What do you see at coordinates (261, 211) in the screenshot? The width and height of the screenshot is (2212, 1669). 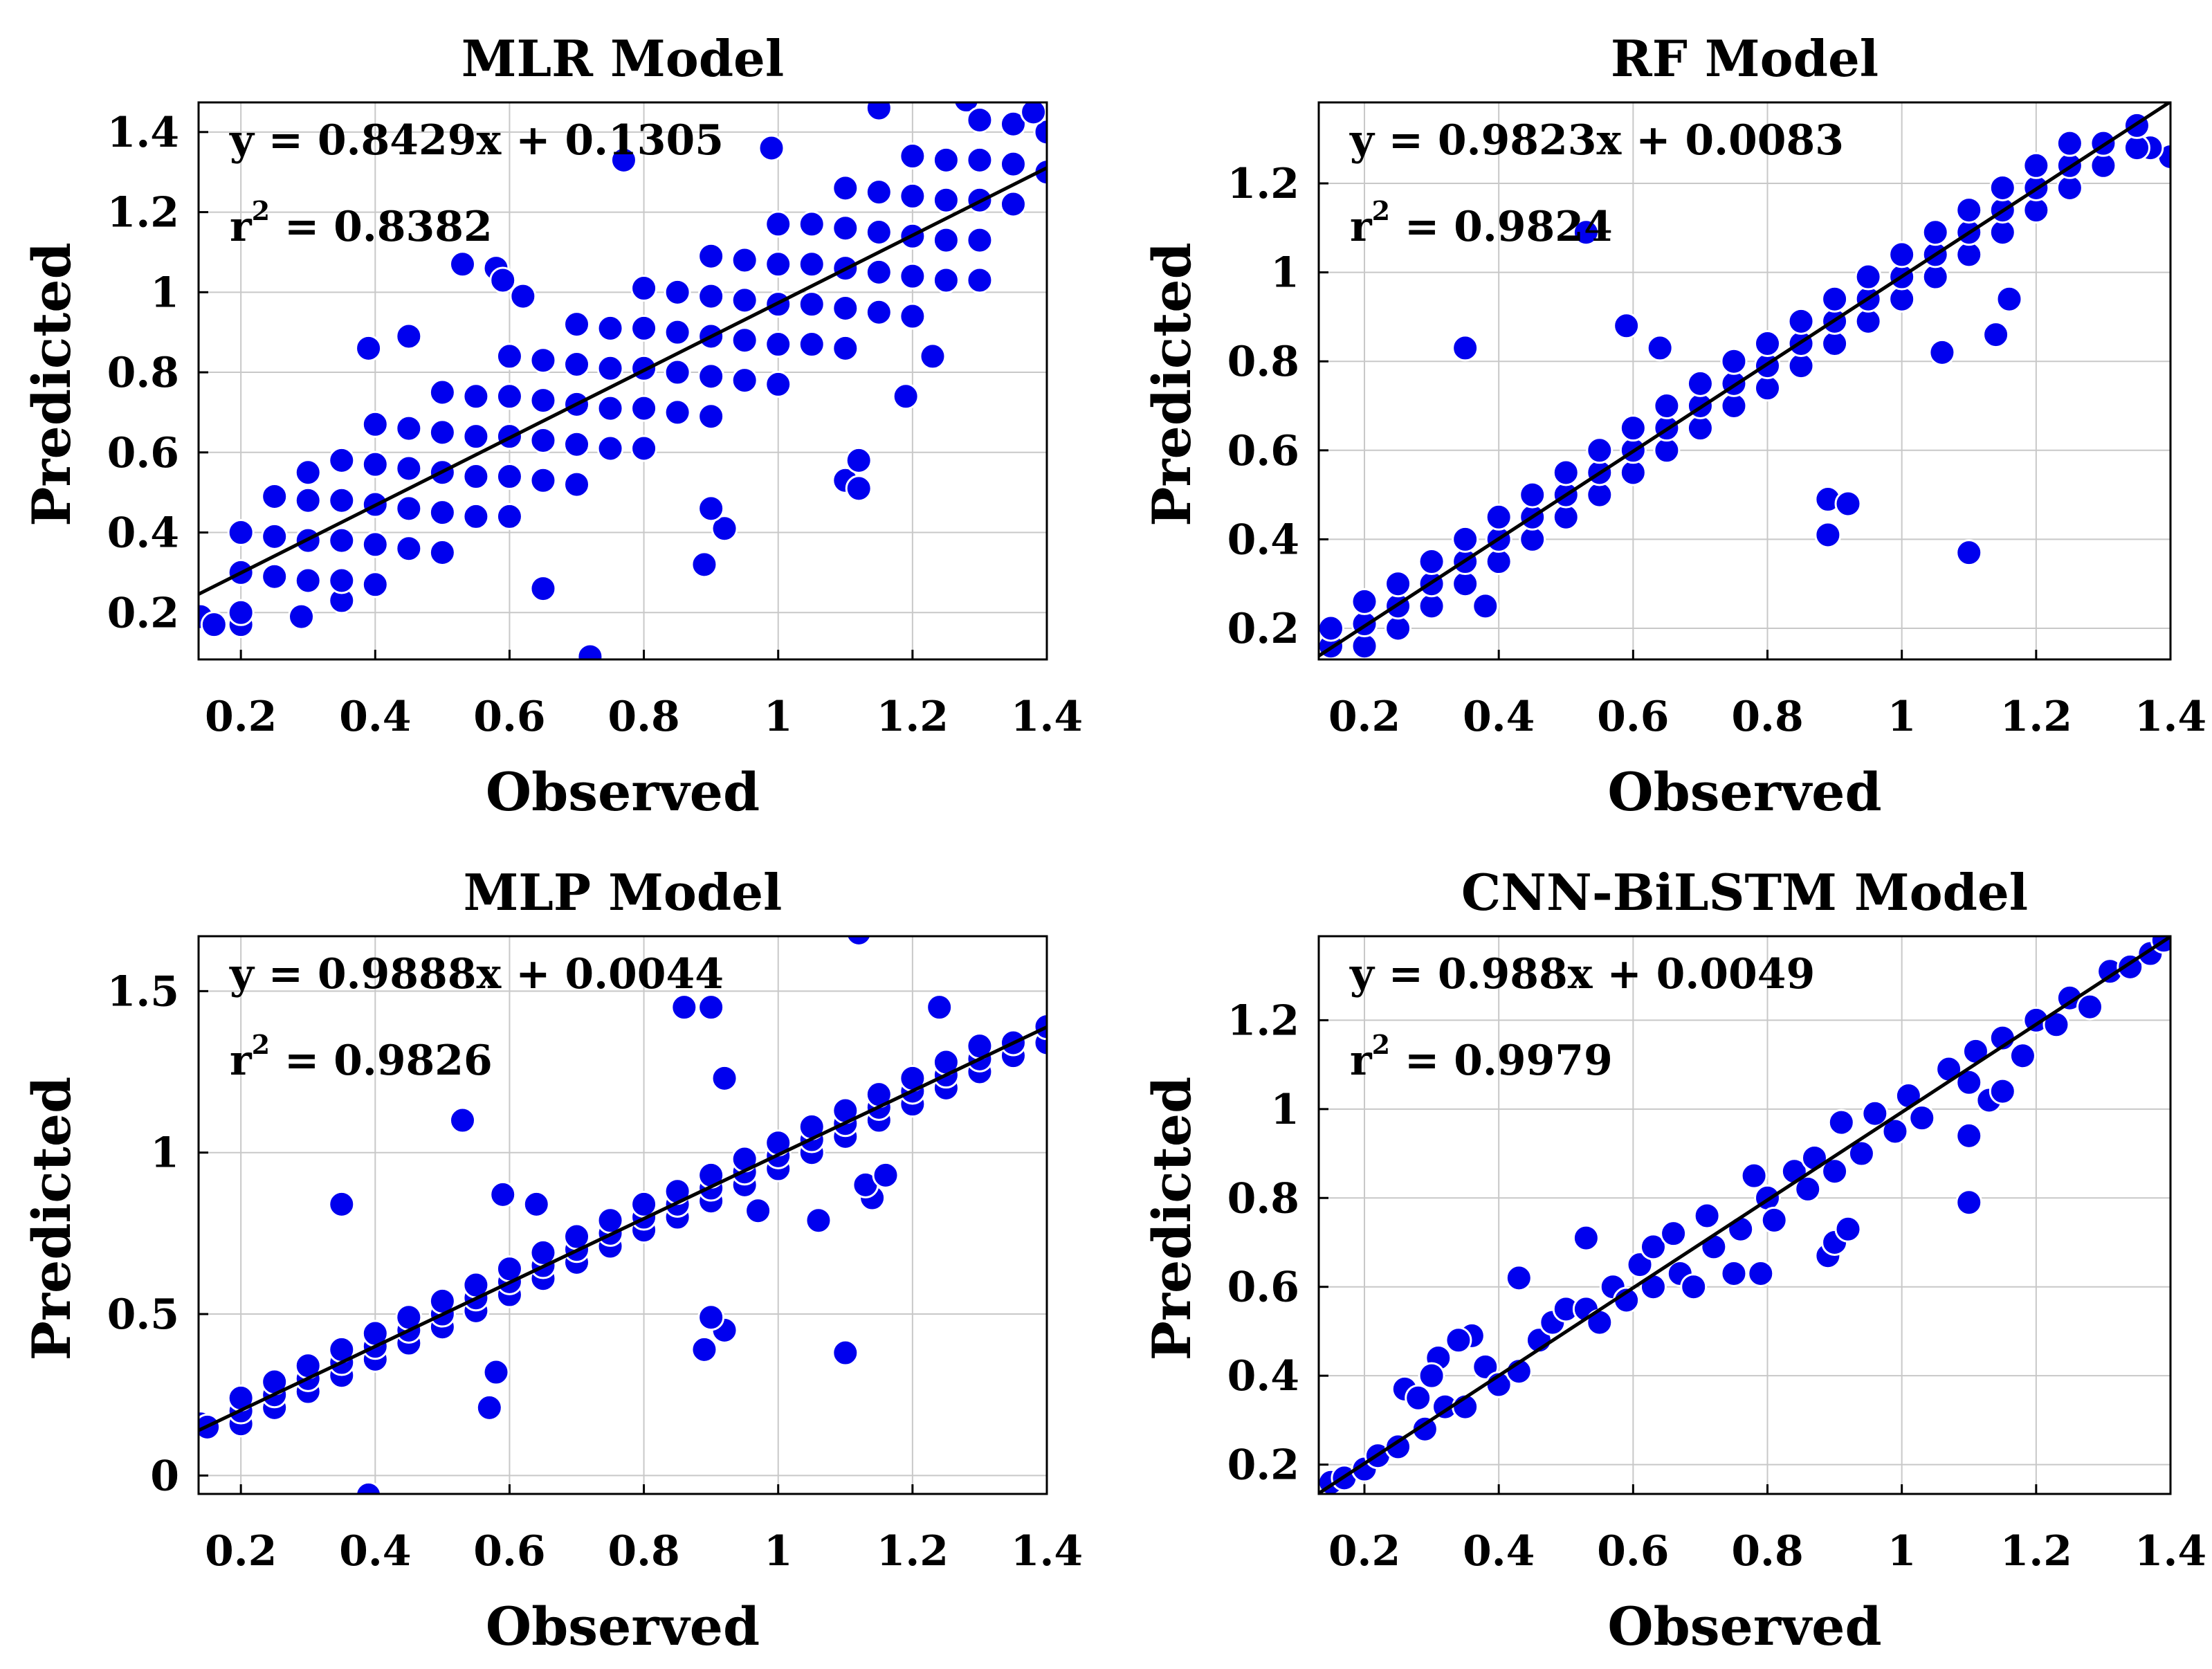 I see `r2-superscript: 2` at bounding box center [261, 211].